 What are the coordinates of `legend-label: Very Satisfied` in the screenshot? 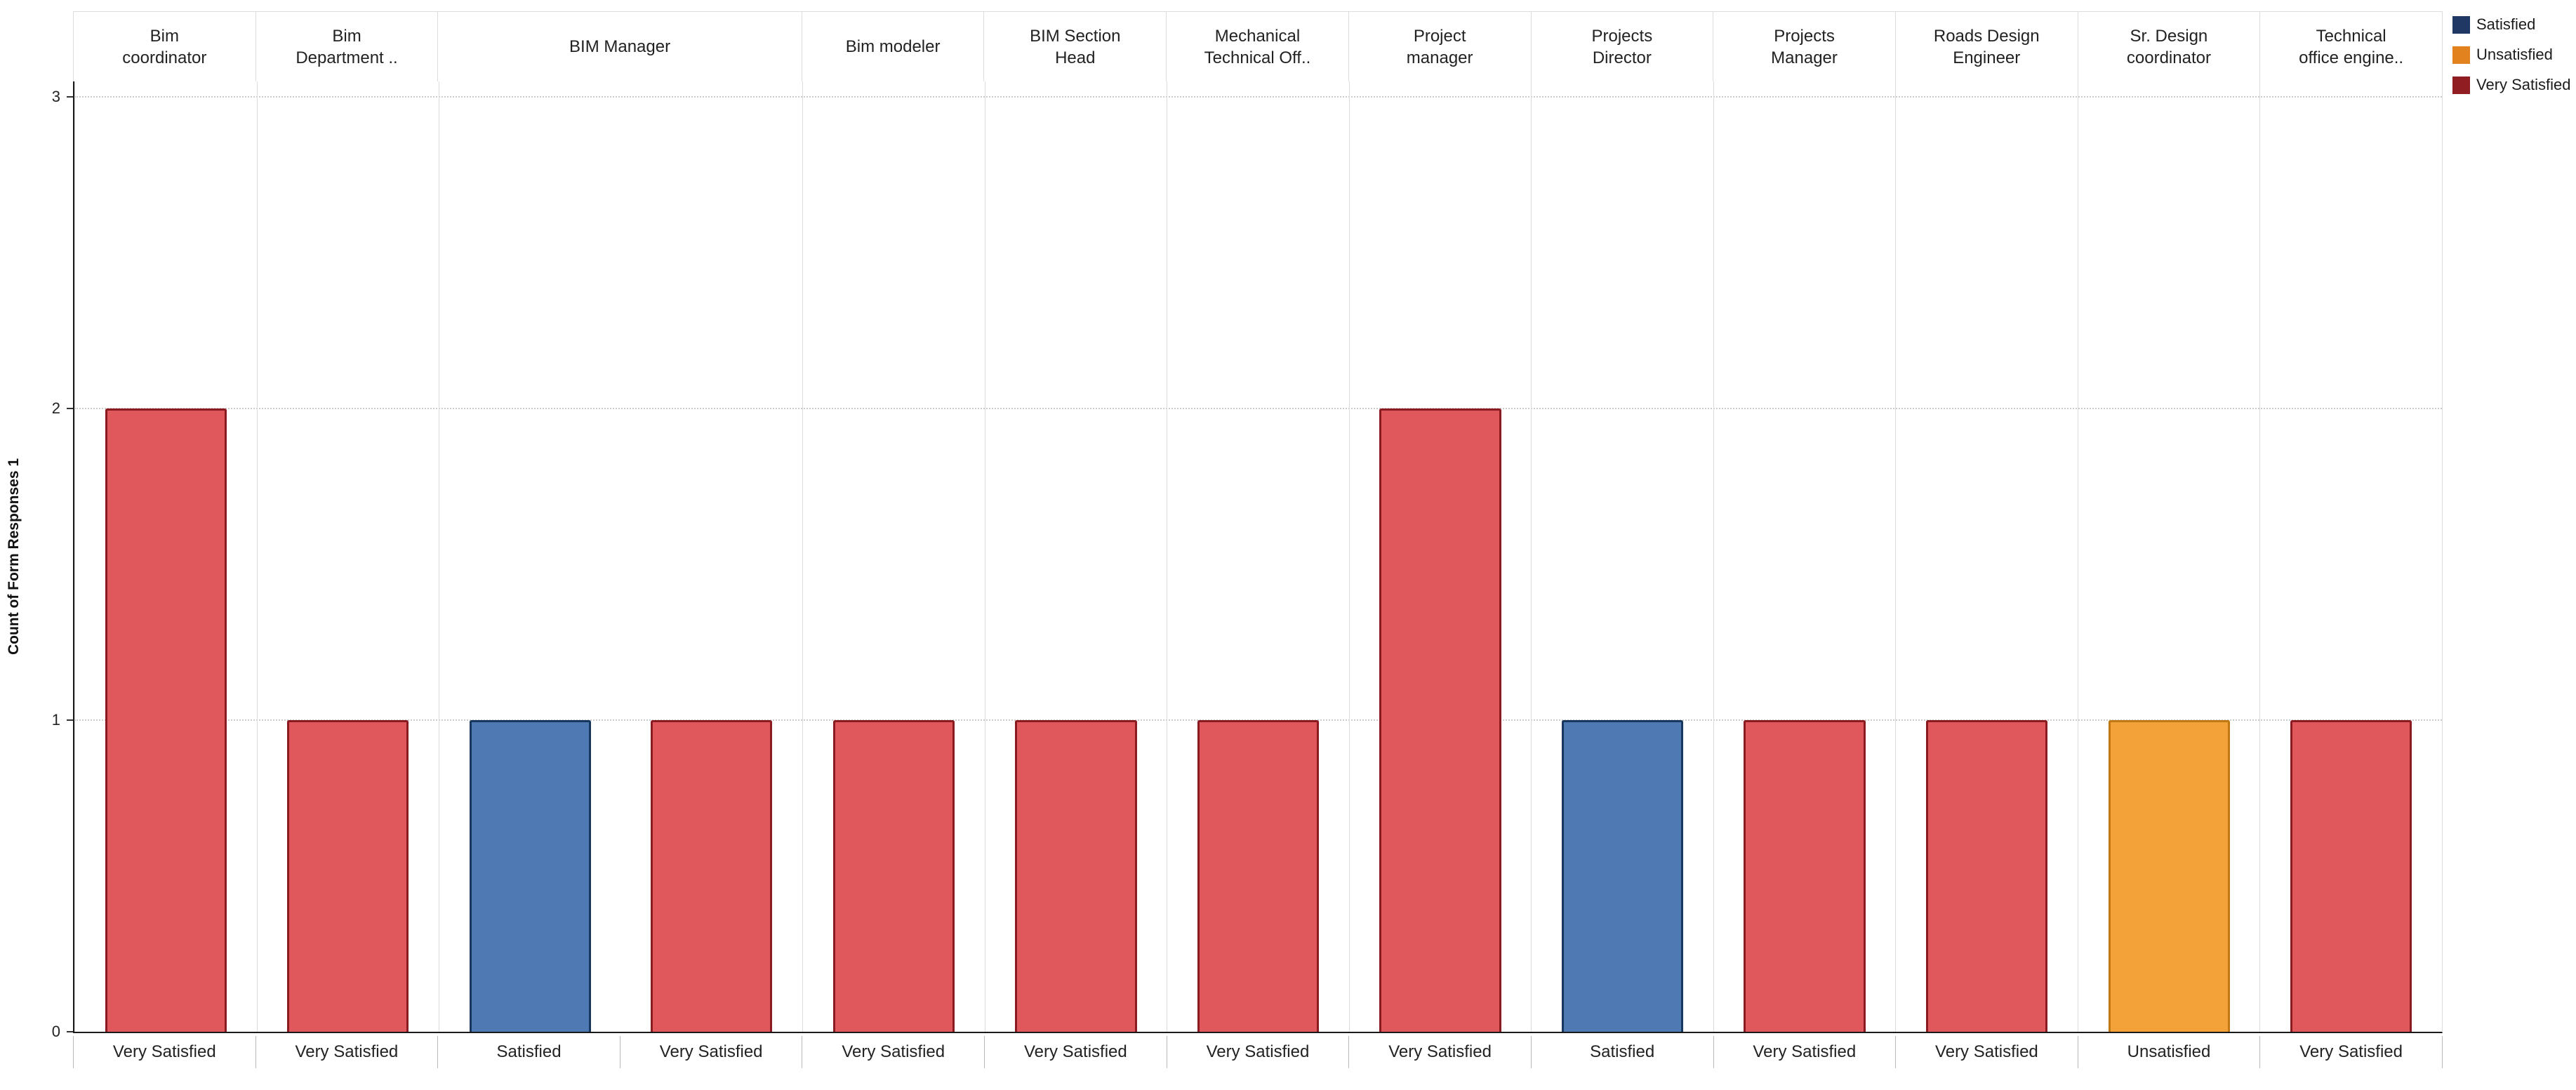 It's located at (2524, 85).